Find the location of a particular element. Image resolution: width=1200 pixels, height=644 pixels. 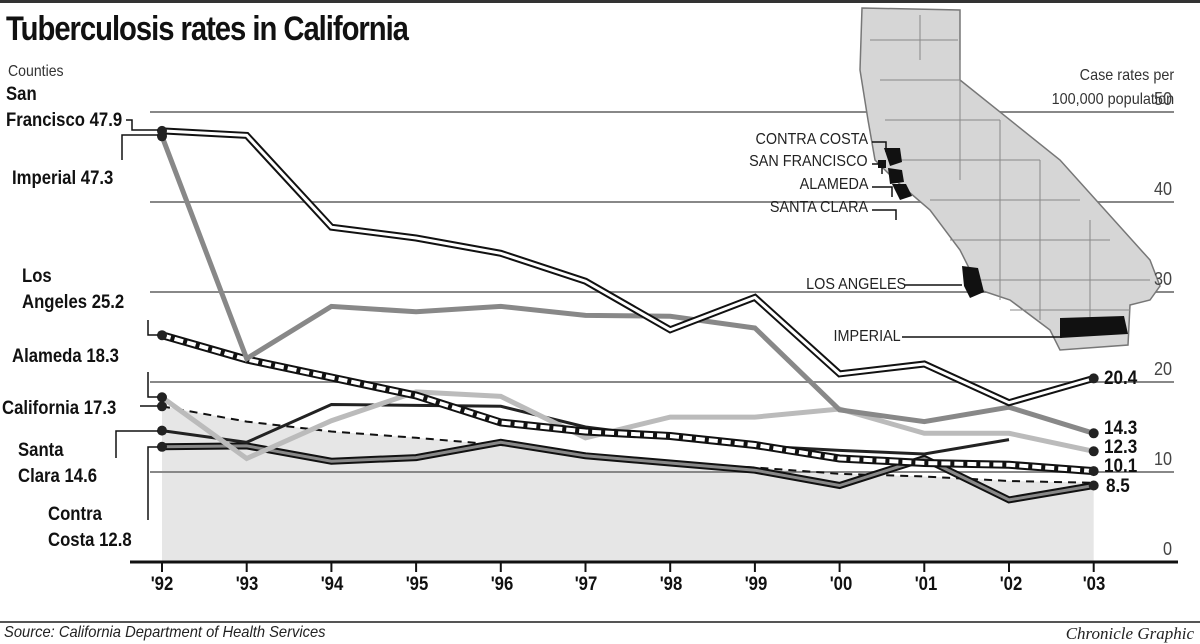

end-label-imperial: 14.3 is located at coordinates (1121, 428).